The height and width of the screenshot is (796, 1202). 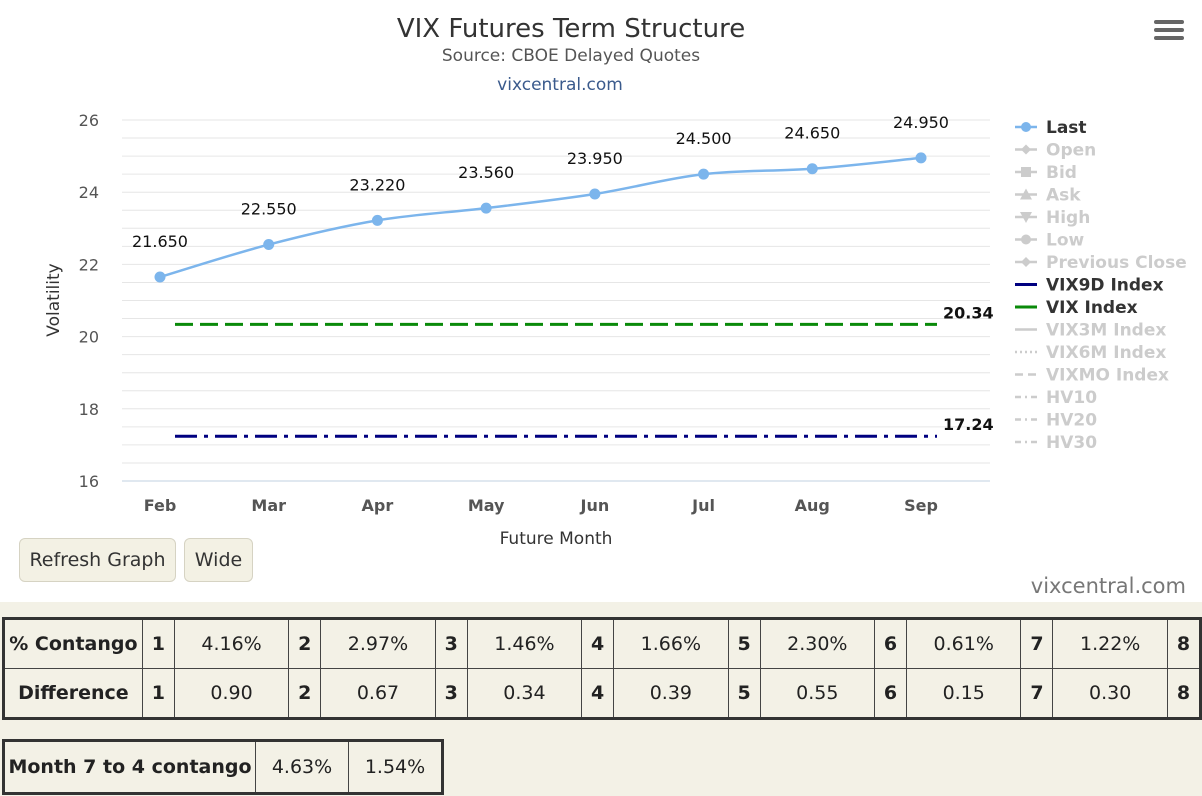 I want to click on legend-label: Previous Close, so click(x=1116, y=263).